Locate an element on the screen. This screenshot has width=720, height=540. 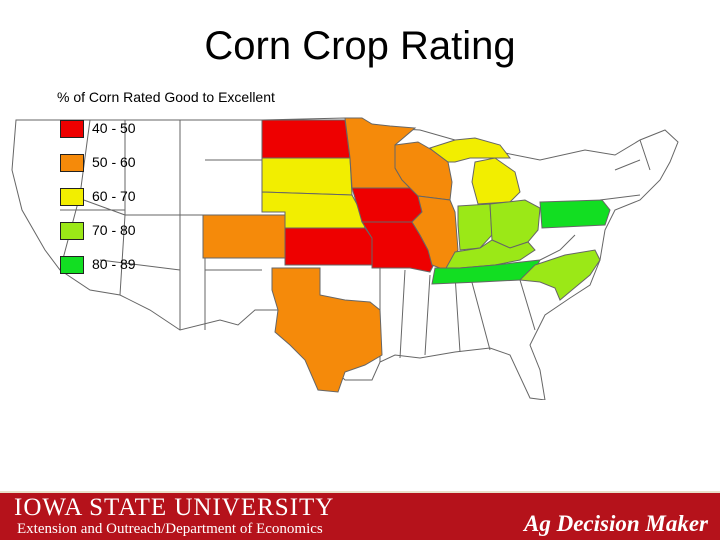
legend-label: 70 - 80 is located at coordinates (114, 230).